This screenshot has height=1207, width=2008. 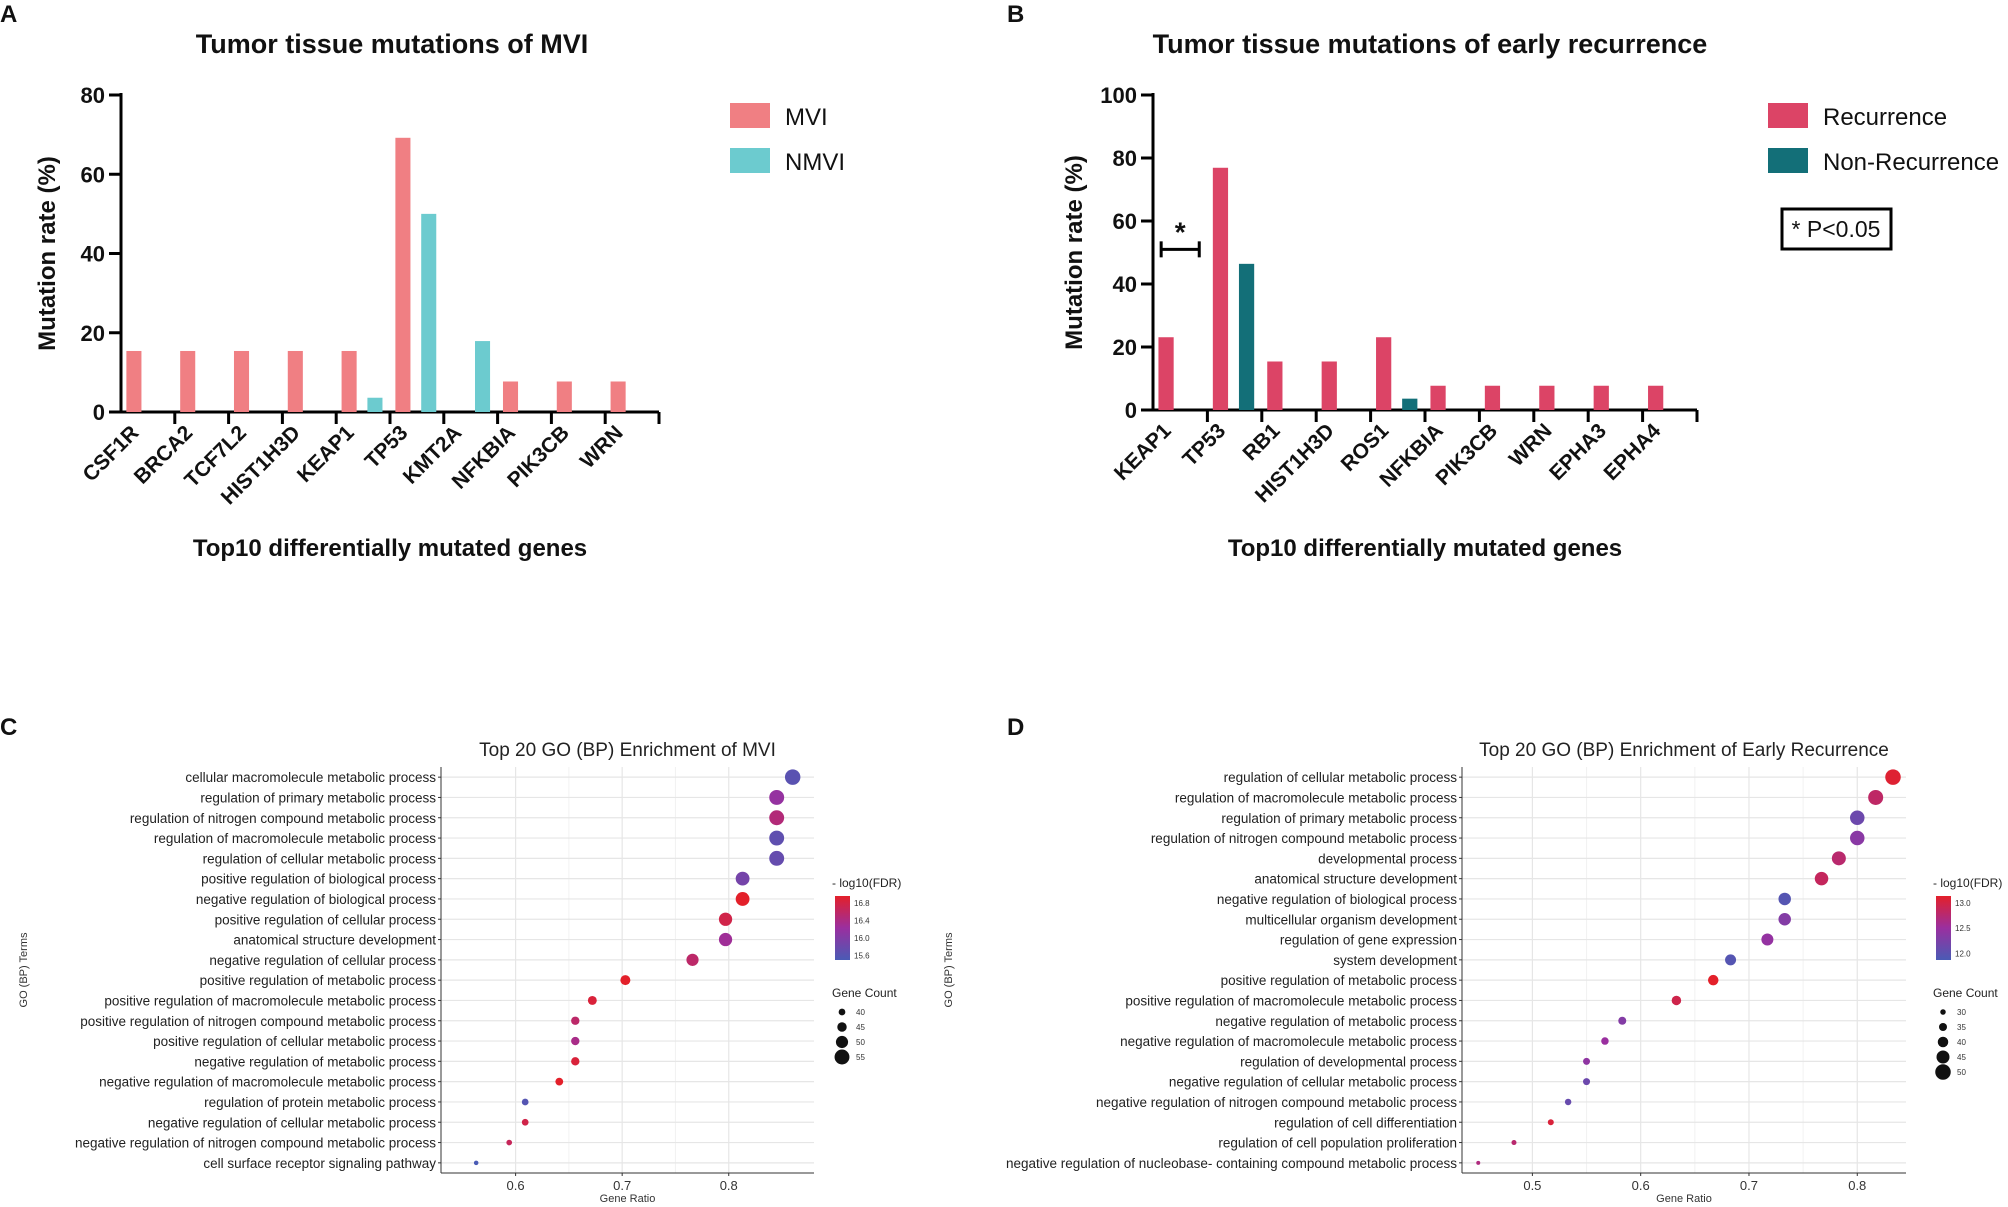 What do you see at coordinates (1368, 940) in the screenshot?
I see `term-label: regulation of gene expression` at bounding box center [1368, 940].